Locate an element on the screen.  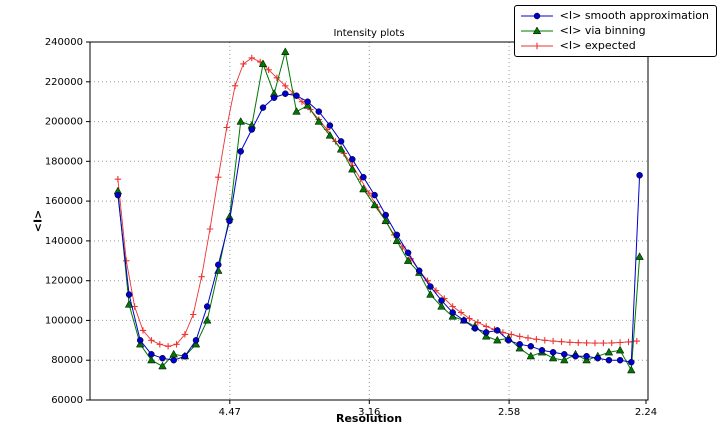
y-tick-label: 220000 is located at coordinates (64, 82).